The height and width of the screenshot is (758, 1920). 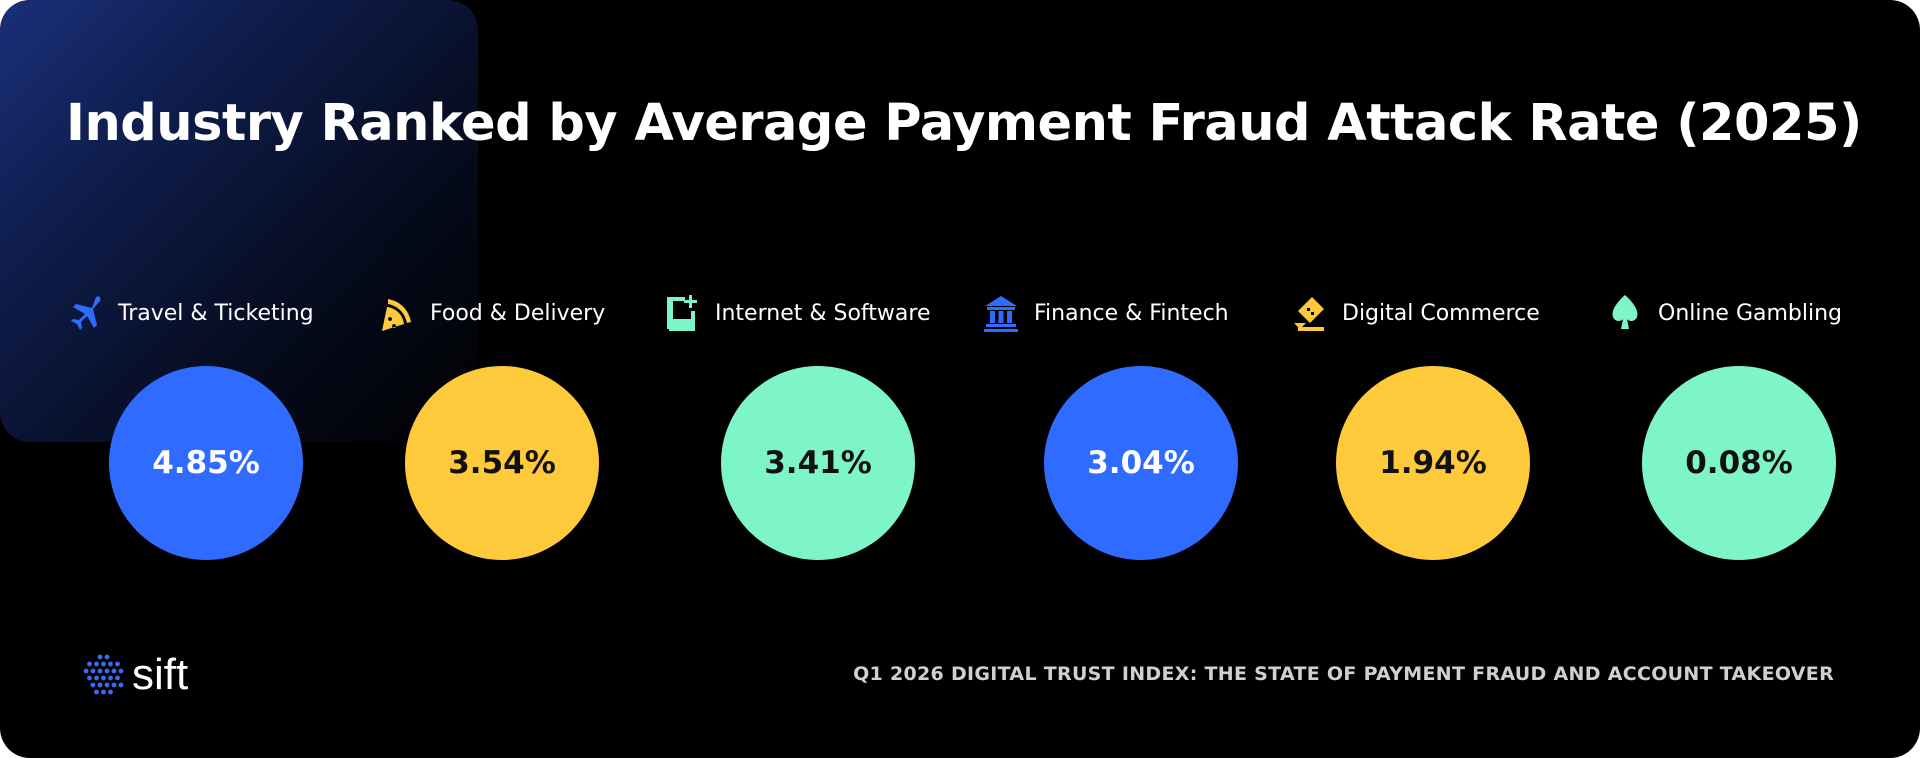 I want to click on ticket-icon, so click(x=1309, y=314).